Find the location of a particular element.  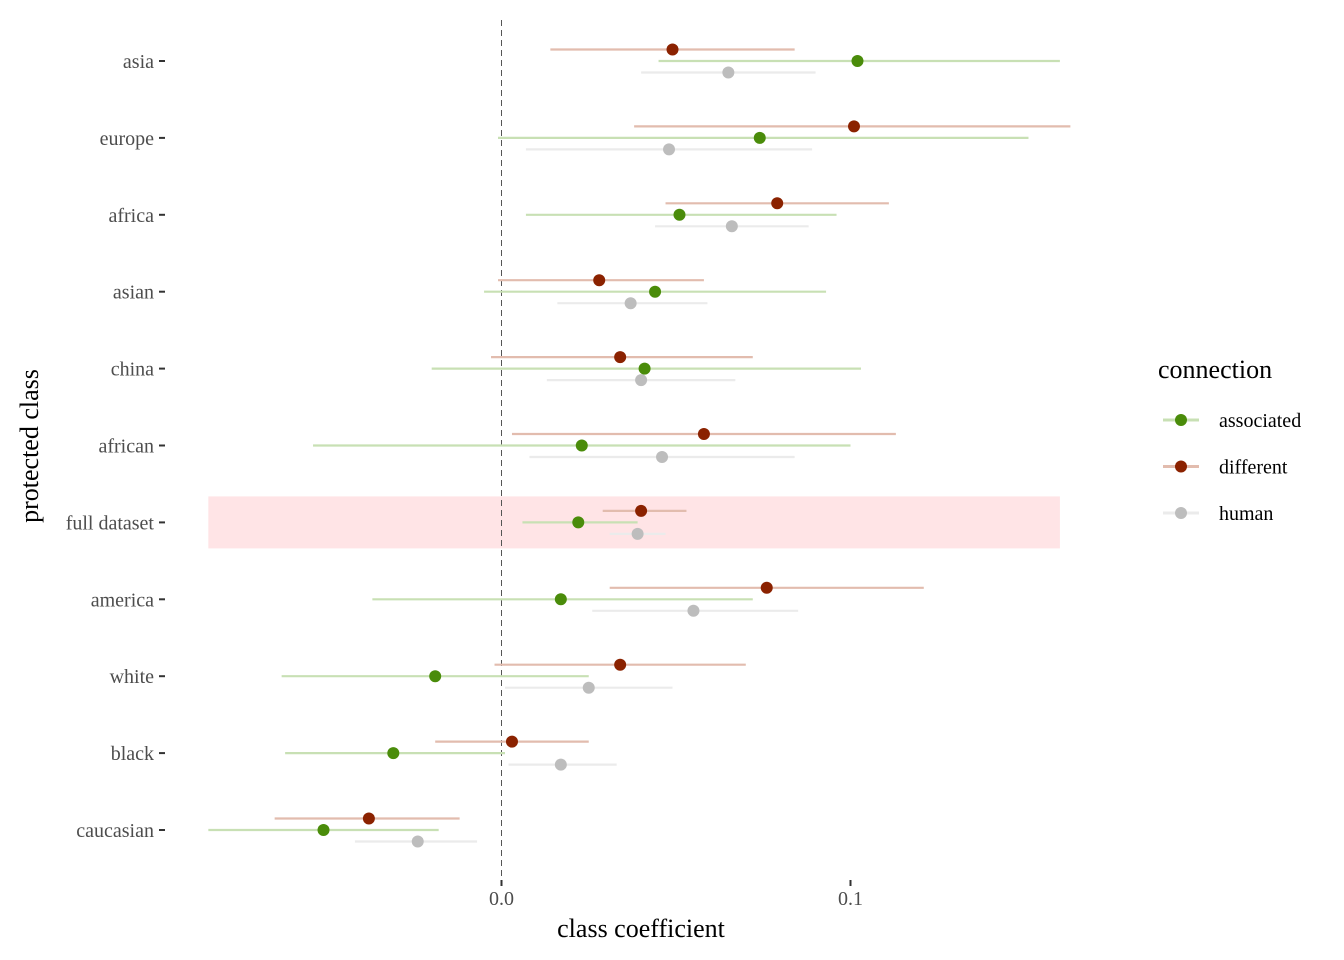

point-different-african is located at coordinates (703, 434).